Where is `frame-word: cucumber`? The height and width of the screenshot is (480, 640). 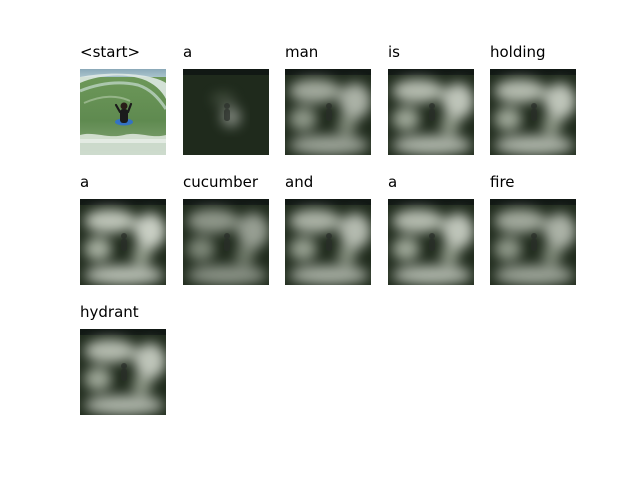 frame-word: cucumber is located at coordinates (221, 182).